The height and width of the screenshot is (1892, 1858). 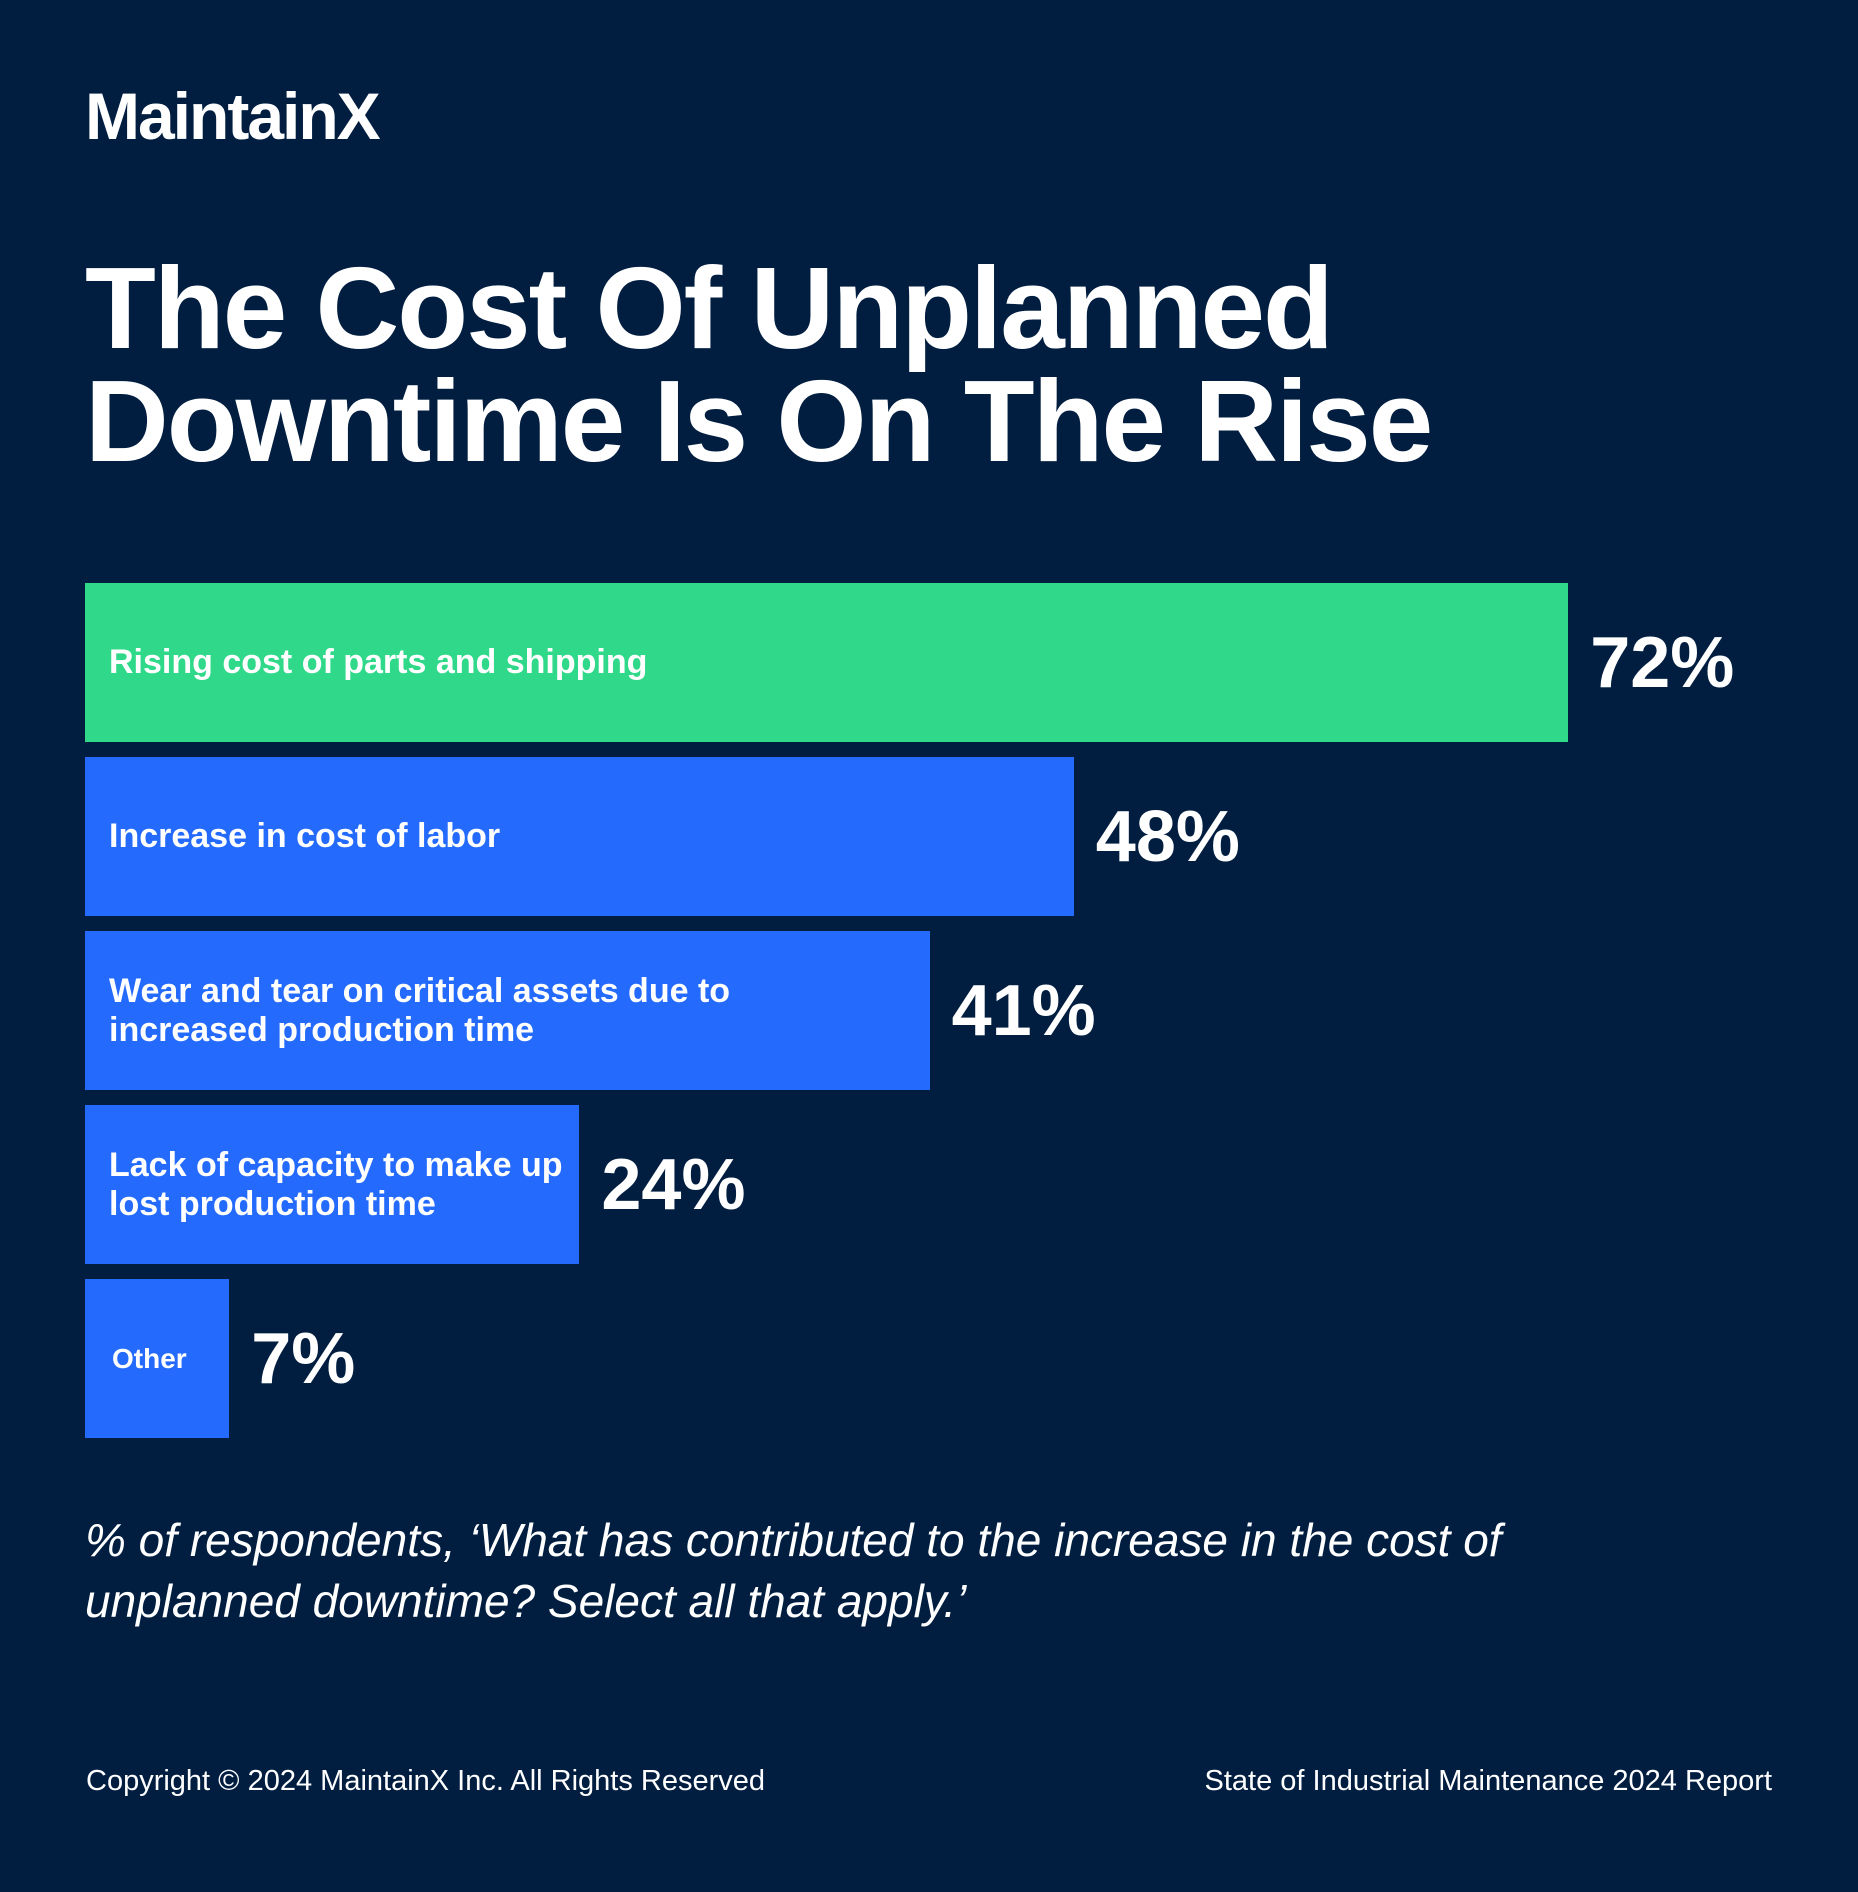 I want to click on bar-row: Increase in cost of labor 48%, so click(x=935, y=836).